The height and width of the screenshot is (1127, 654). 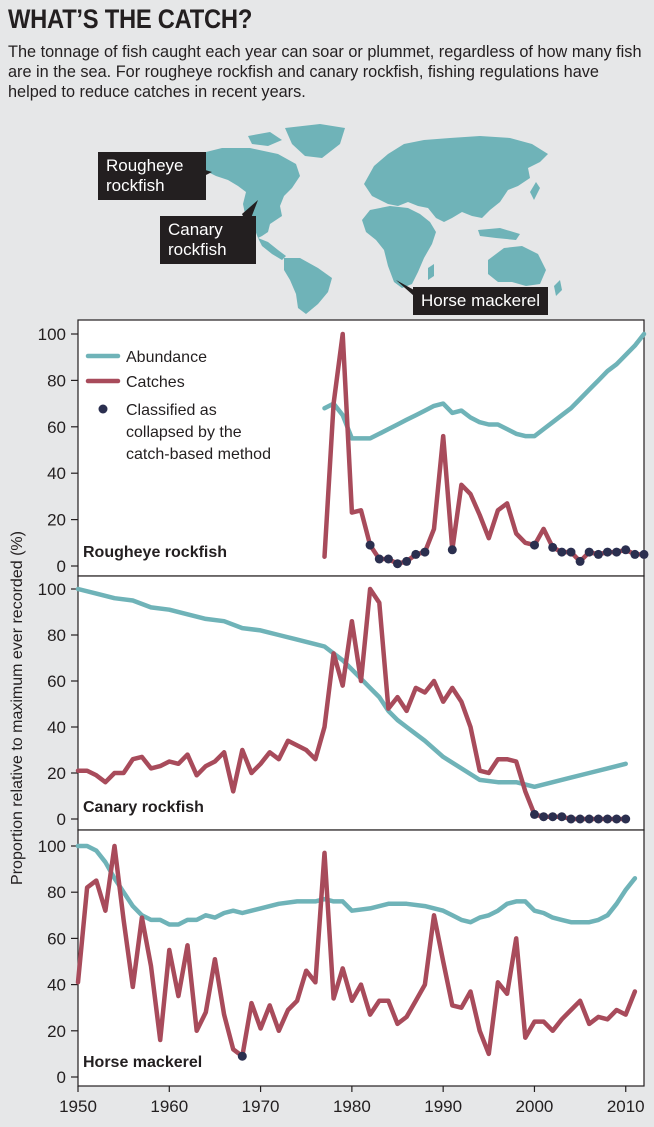 I want to click on map-indonesia, so click(x=499, y=234).